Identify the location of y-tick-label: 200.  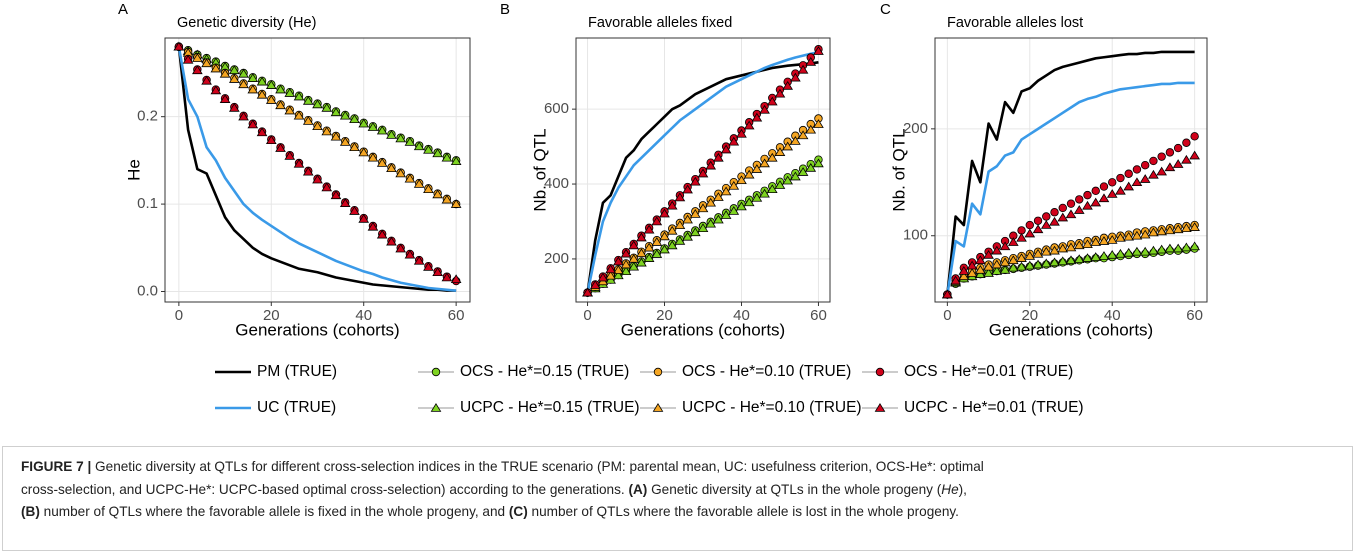
(915, 128).